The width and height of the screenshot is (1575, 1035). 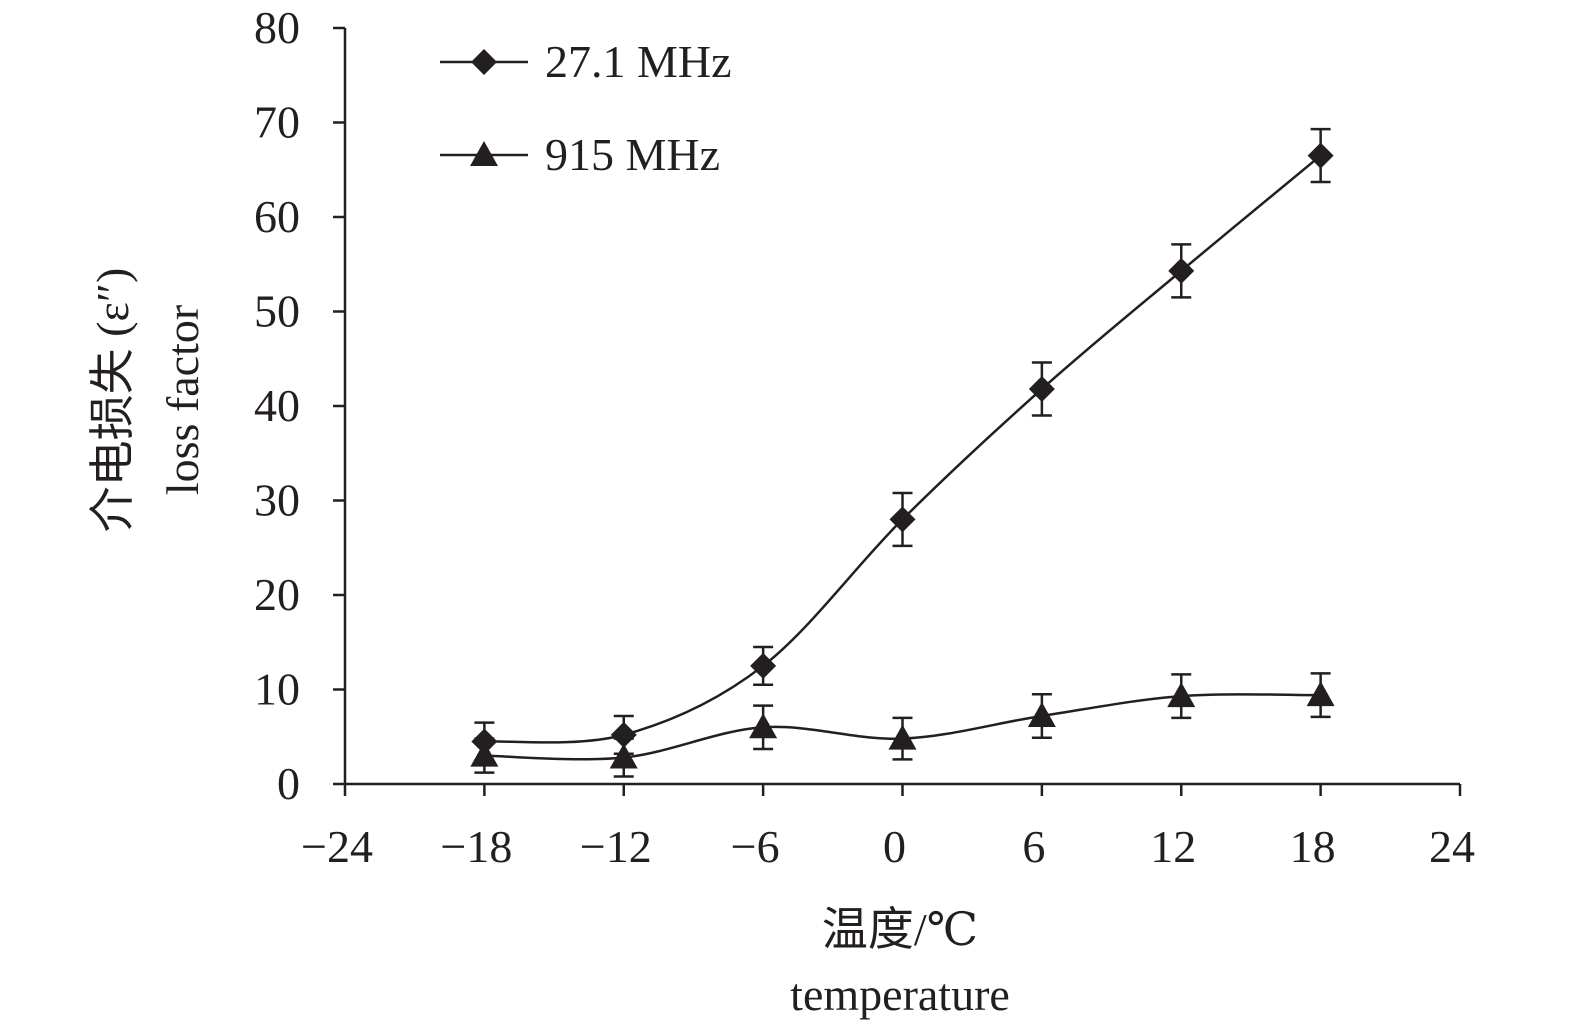 What do you see at coordinates (616, 846) in the screenshot?
I see `x-tick-label: −12` at bounding box center [616, 846].